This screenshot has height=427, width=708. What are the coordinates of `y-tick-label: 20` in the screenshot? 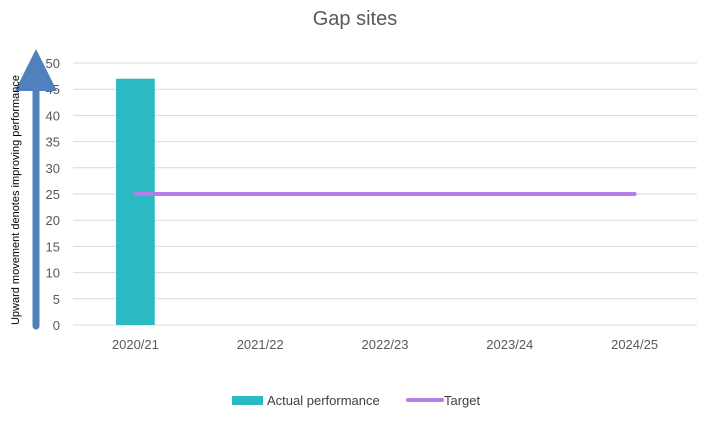 It's located at (53, 220).